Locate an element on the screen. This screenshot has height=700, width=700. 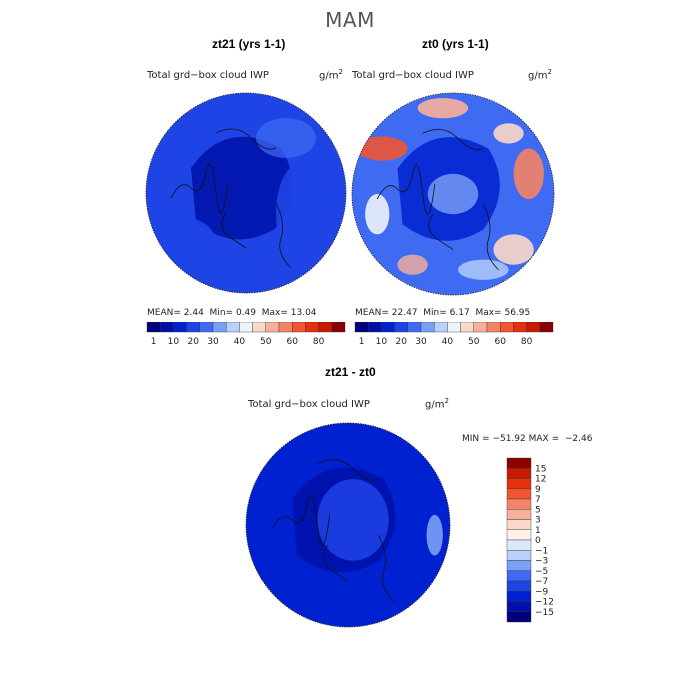
colorbar-tick-label: −7 is located at coordinates (541, 582).